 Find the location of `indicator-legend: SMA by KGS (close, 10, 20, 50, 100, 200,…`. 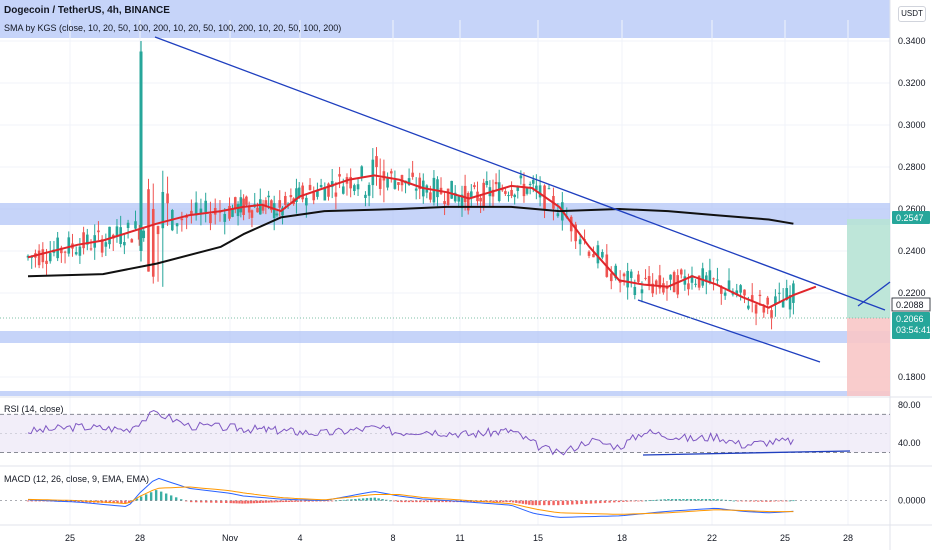

indicator-legend: SMA by KGS (close, 10, 20, 50, 100, 200,… is located at coordinates (173, 28).